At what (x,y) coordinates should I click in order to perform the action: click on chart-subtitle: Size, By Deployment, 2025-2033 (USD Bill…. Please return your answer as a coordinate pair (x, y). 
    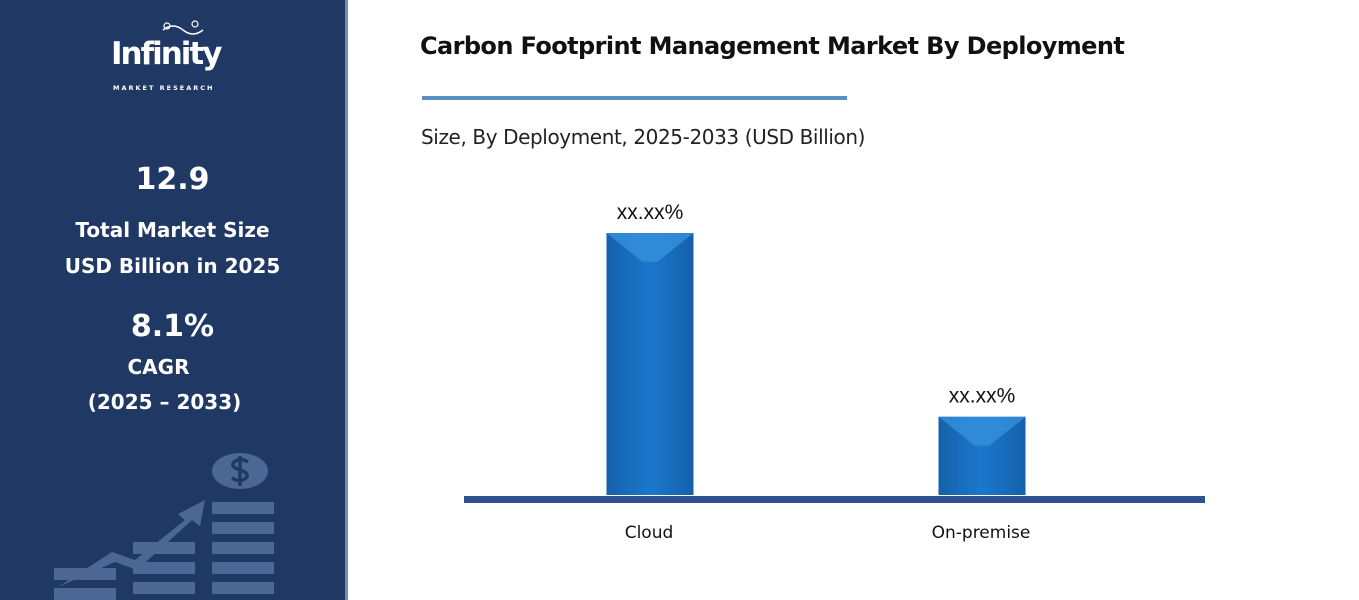
    Looking at the image, I should click on (643, 137).